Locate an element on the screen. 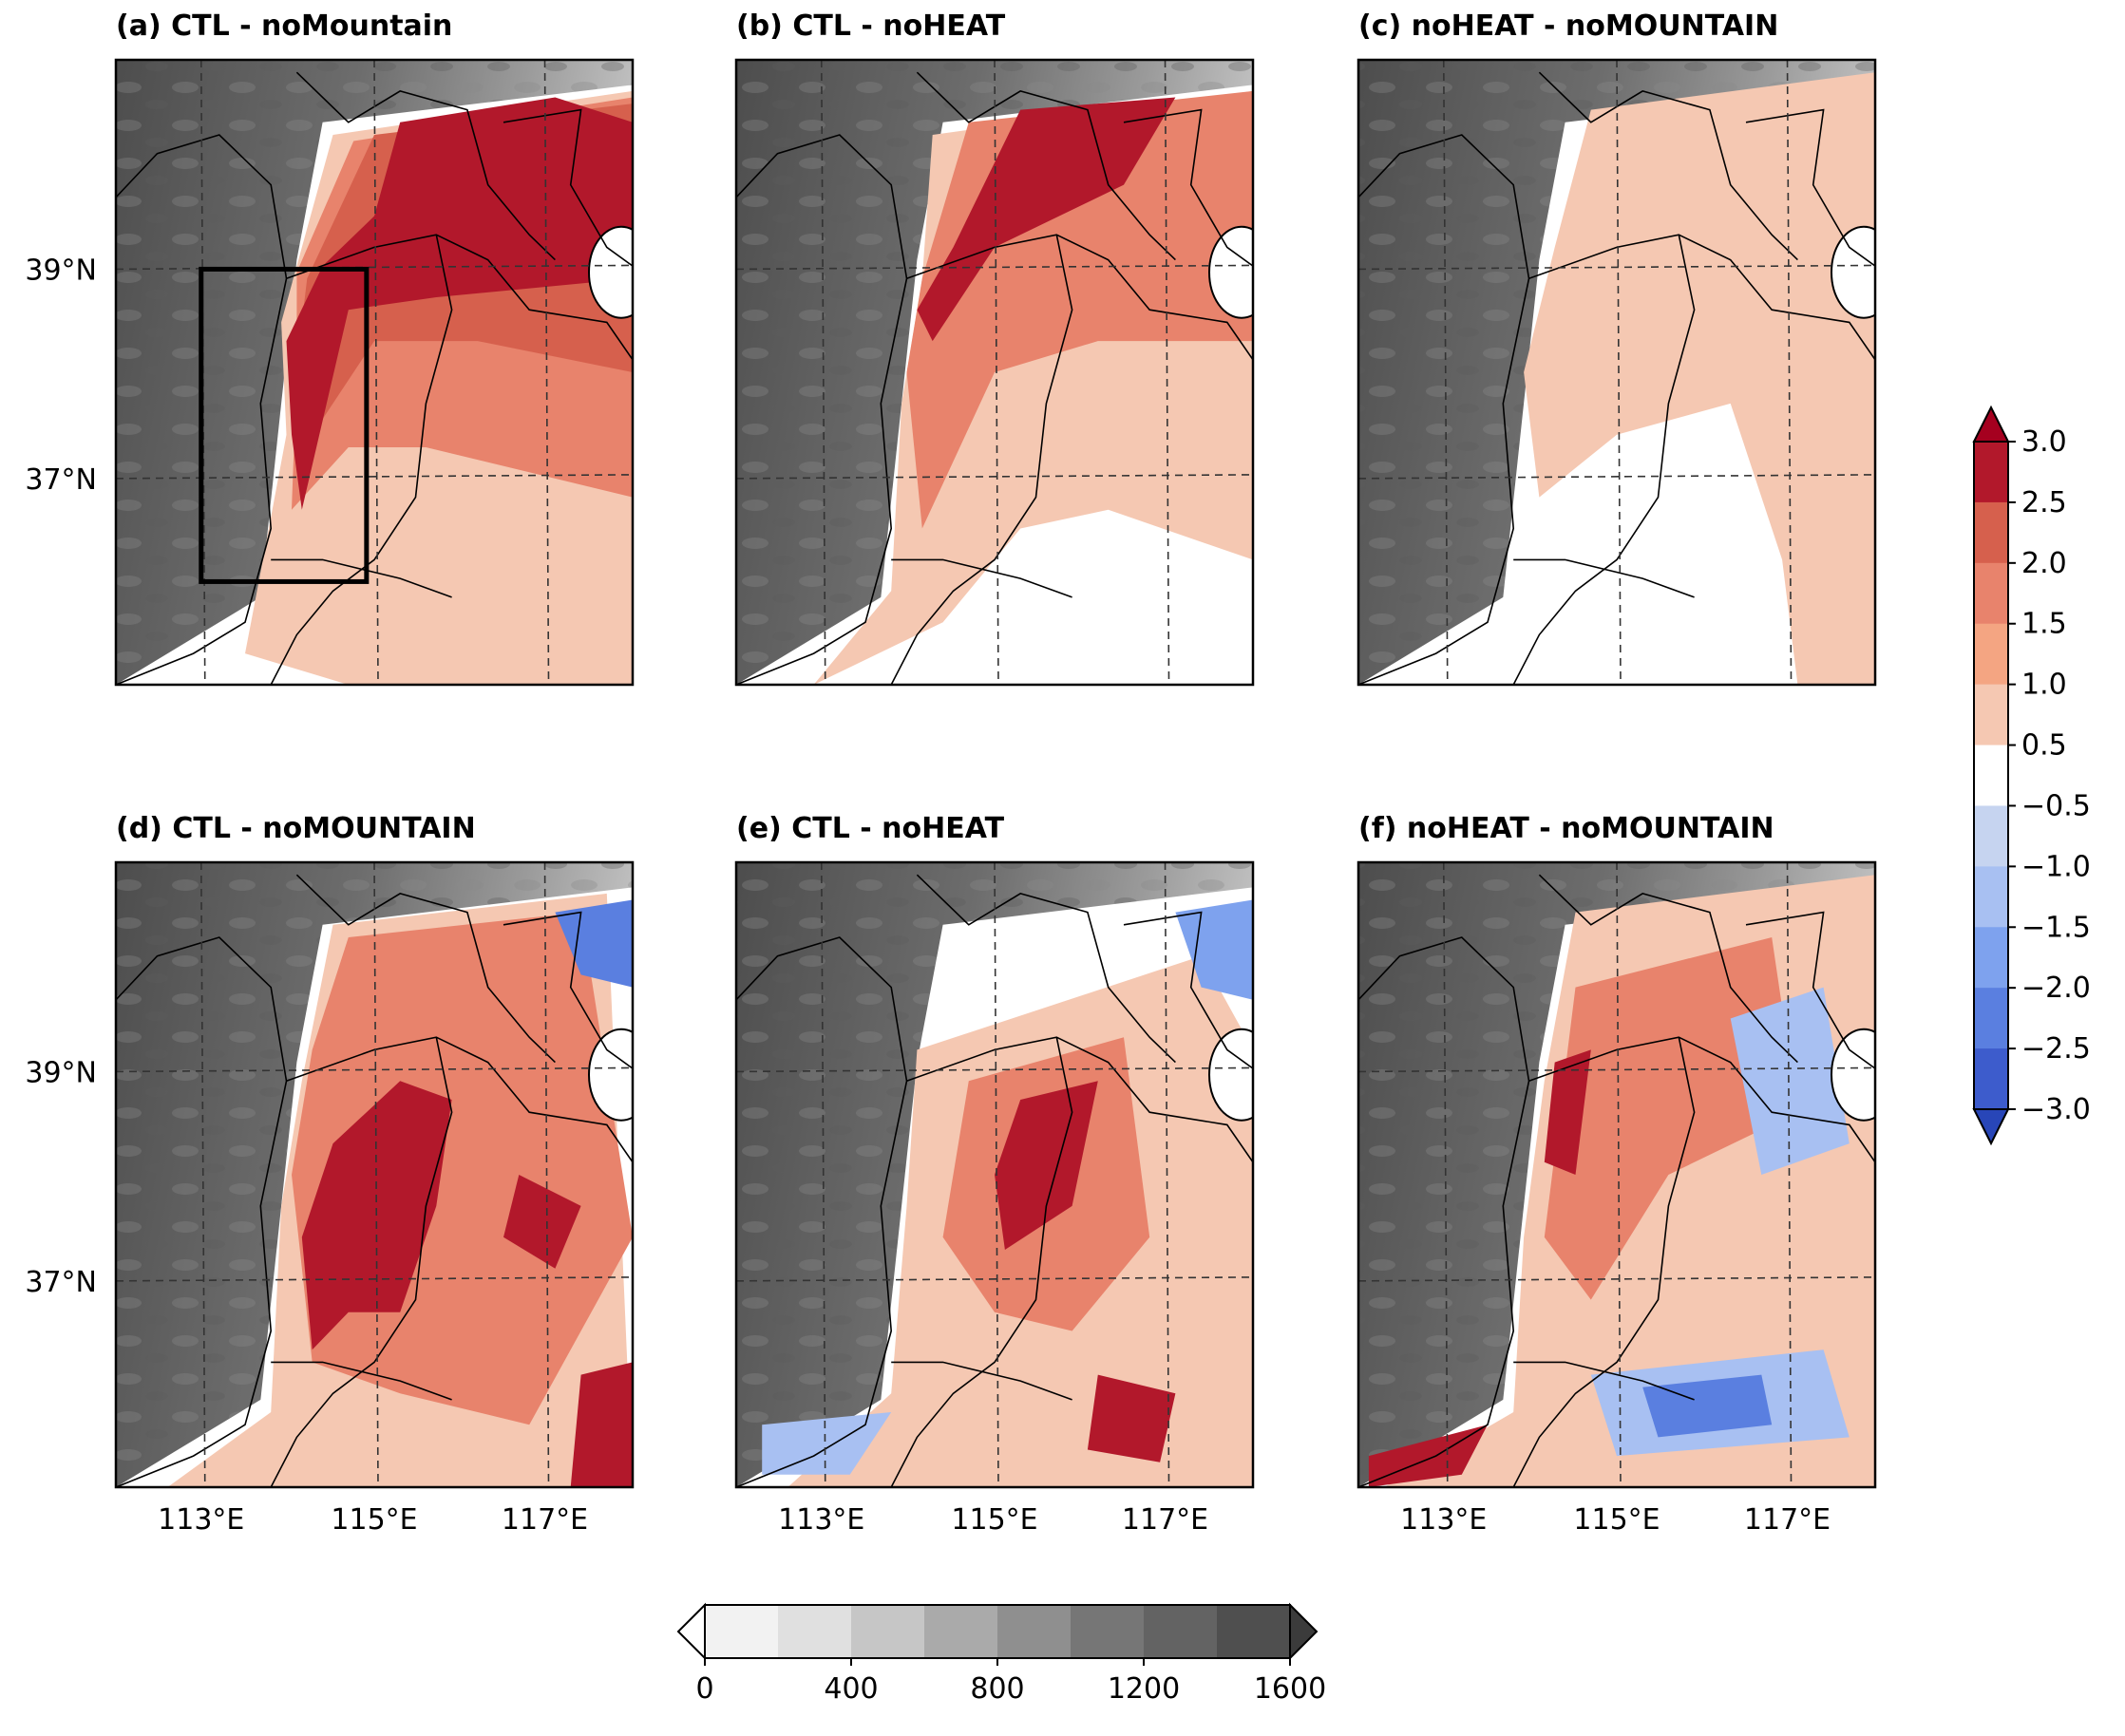 This screenshot has width=2125, height=1736. colorbar-tick-label: 2.5 is located at coordinates (2044, 503).